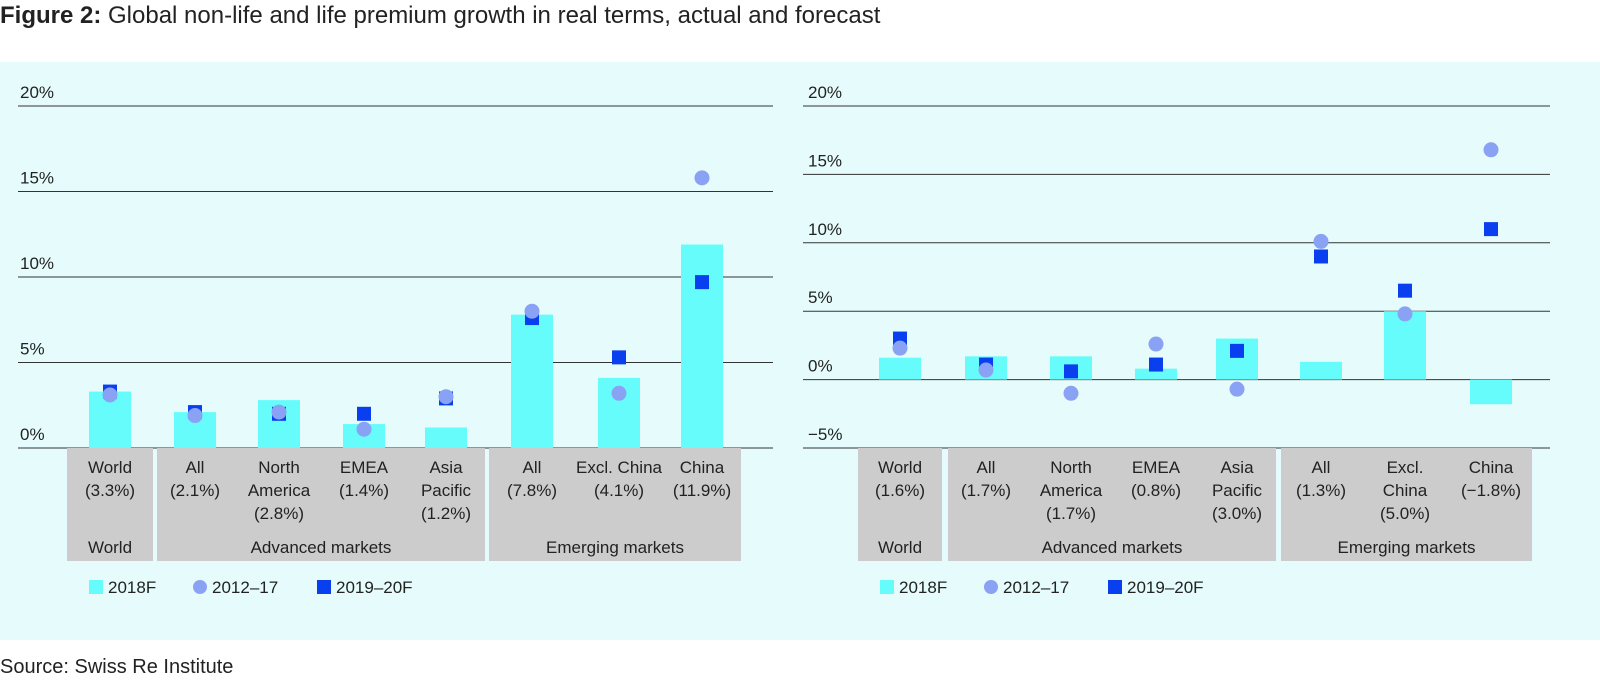 The image size is (1600, 687). I want to click on category-label: World (1.6%), so click(900, 479).